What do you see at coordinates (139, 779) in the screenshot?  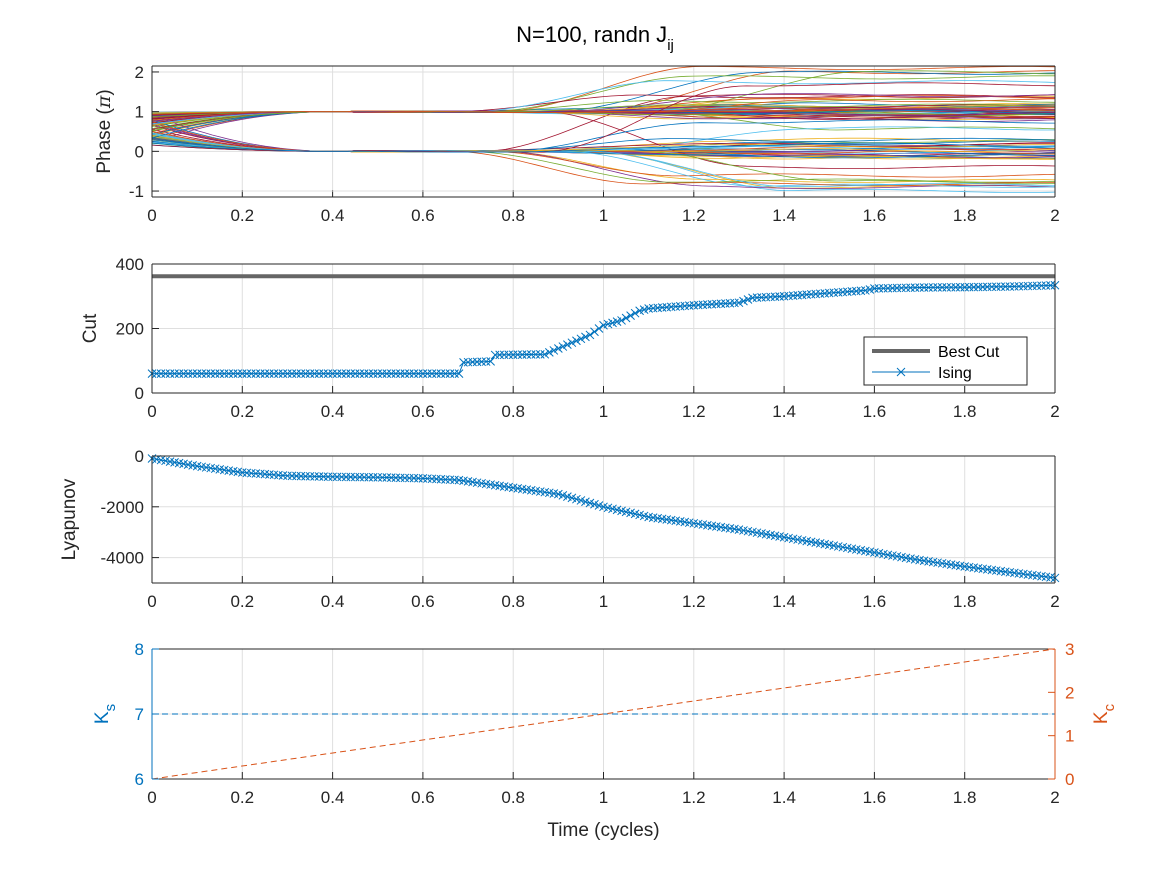 I see `left-y-tick-label: 6` at bounding box center [139, 779].